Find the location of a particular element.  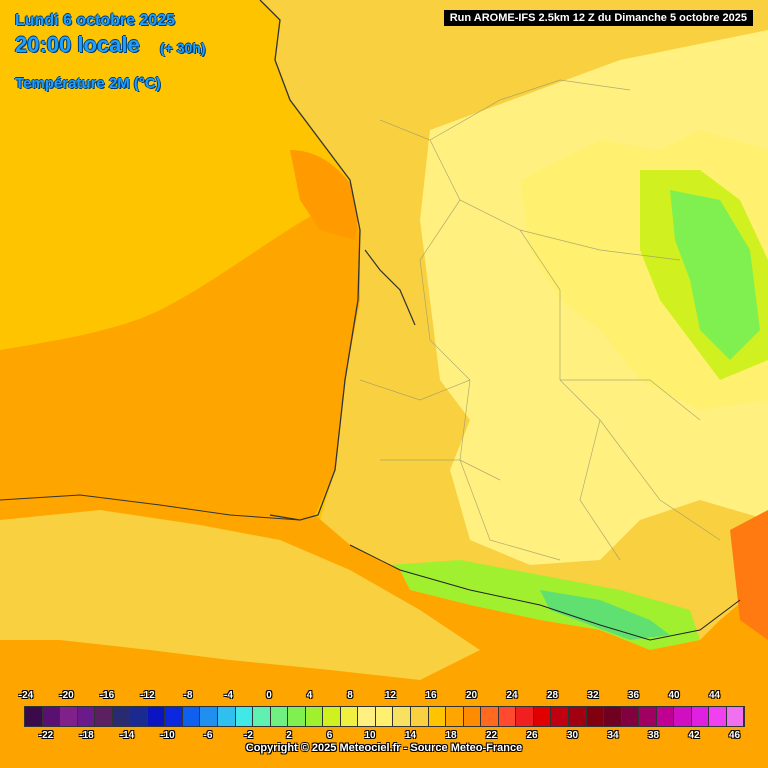

legend-tick-label: 22 is located at coordinates (491, 735).